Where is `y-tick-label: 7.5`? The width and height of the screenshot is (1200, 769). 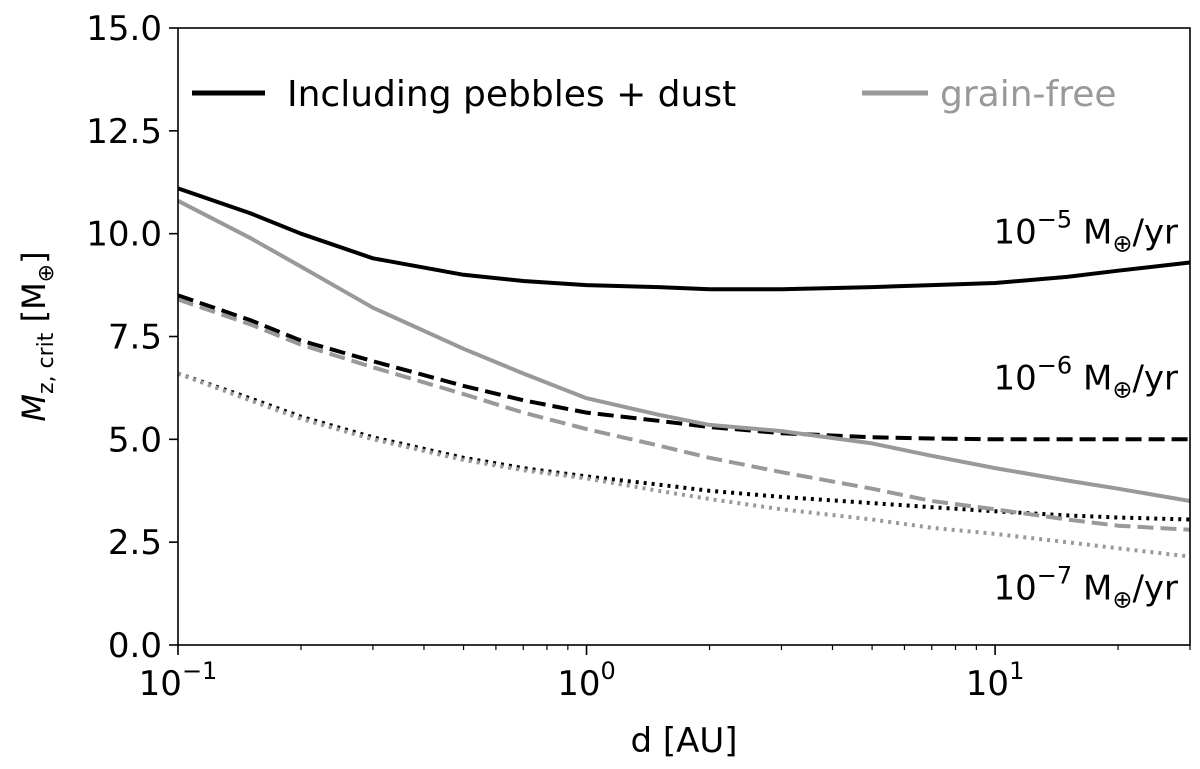
y-tick-label: 7.5 is located at coordinates (135, 338).